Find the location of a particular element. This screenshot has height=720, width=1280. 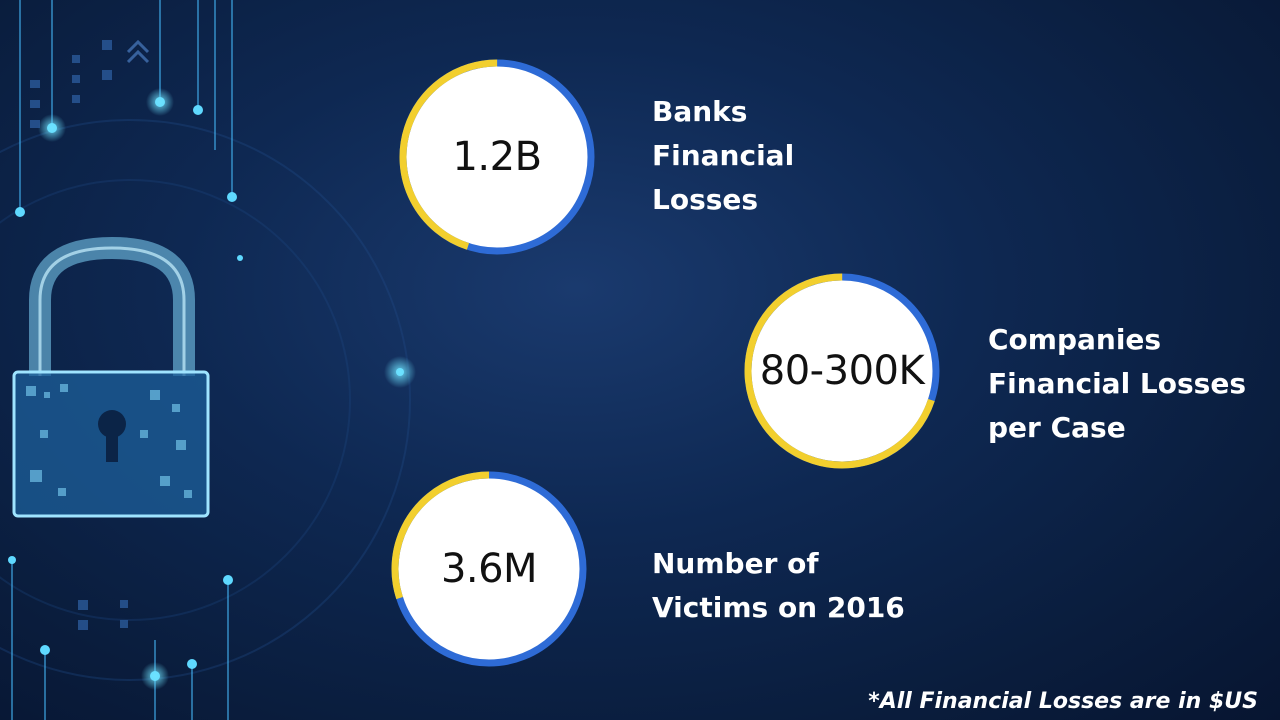

stat-value: 3.6M is located at coordinates (489, 569).